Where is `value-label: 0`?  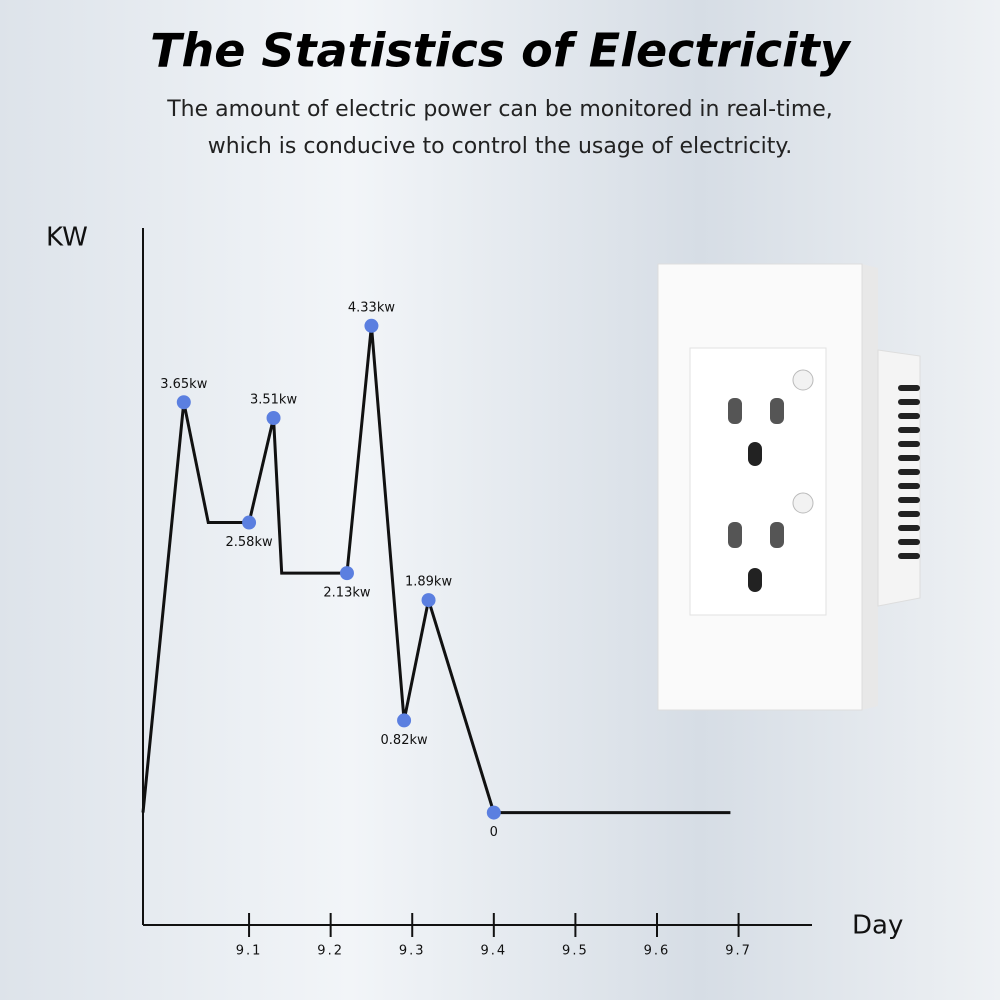
value-label: 0 is located at coordinates (494, 832).